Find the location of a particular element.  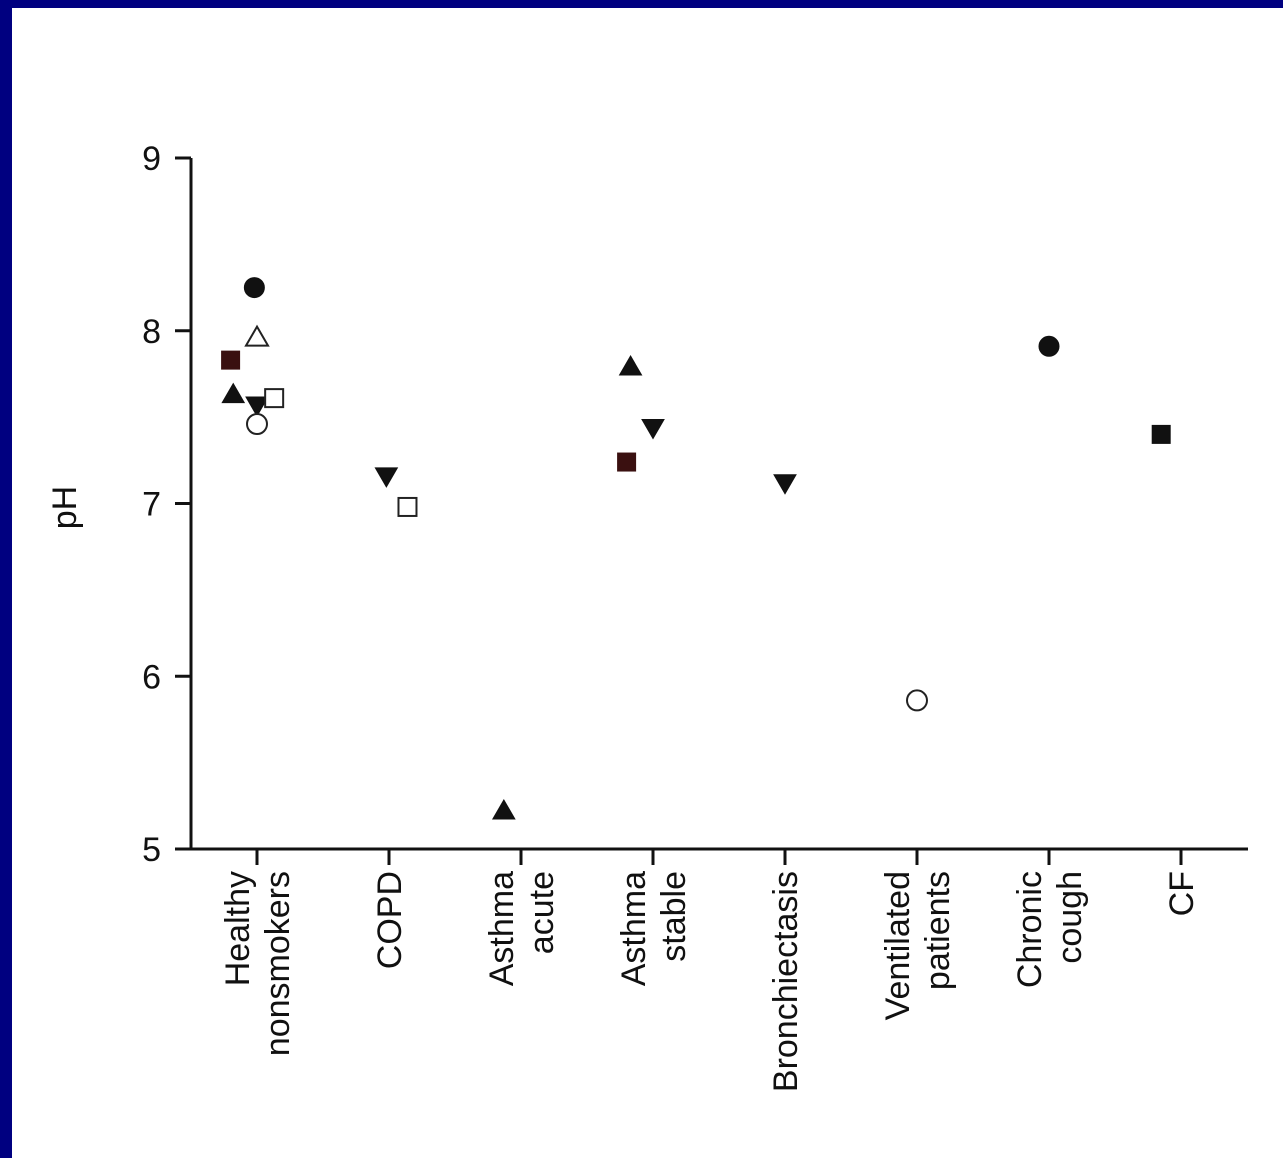

category-label-bronchiectasis: Bronchiectasis is located at coordinates (786, 981).